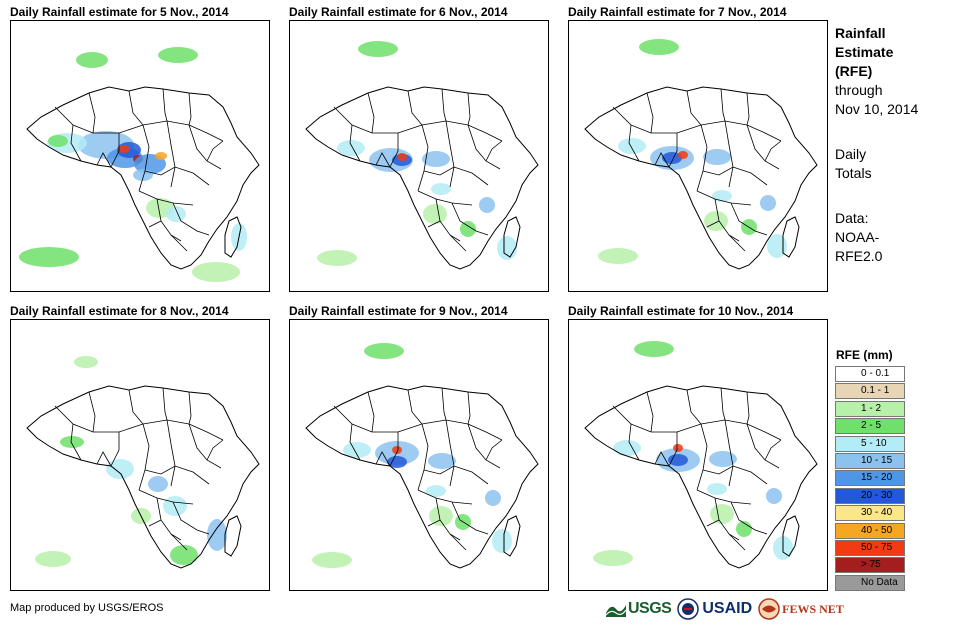 This screenshot has width=967, height=626. Describe the element at coordinates (874, 443) in the screenshot. I see `legend-label: 5 - 10` at that location.